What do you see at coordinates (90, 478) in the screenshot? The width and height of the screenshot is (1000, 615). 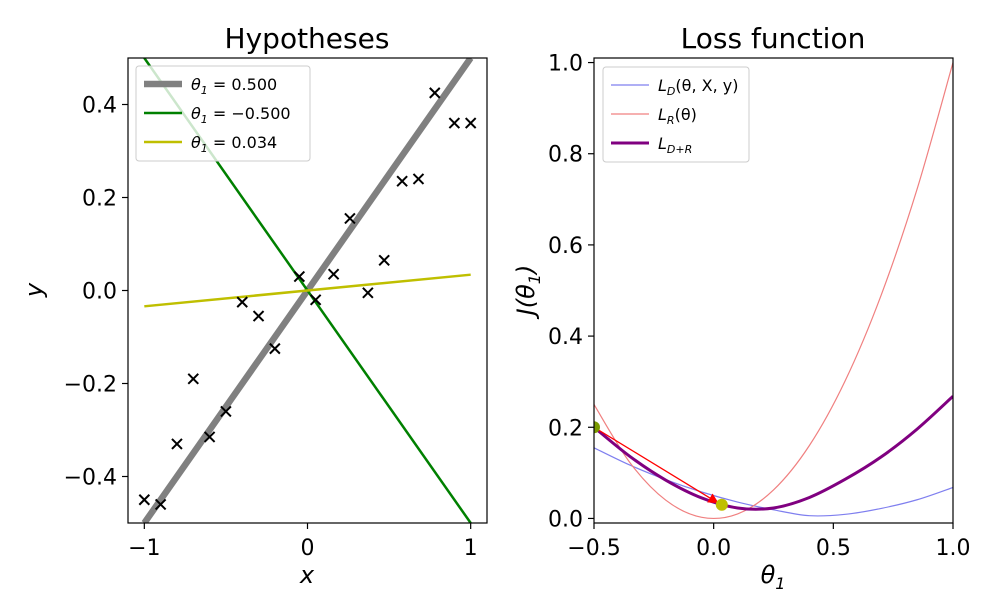 I see `hypotheses-ytick-label: −0.4` at bounding box center [90, 478].